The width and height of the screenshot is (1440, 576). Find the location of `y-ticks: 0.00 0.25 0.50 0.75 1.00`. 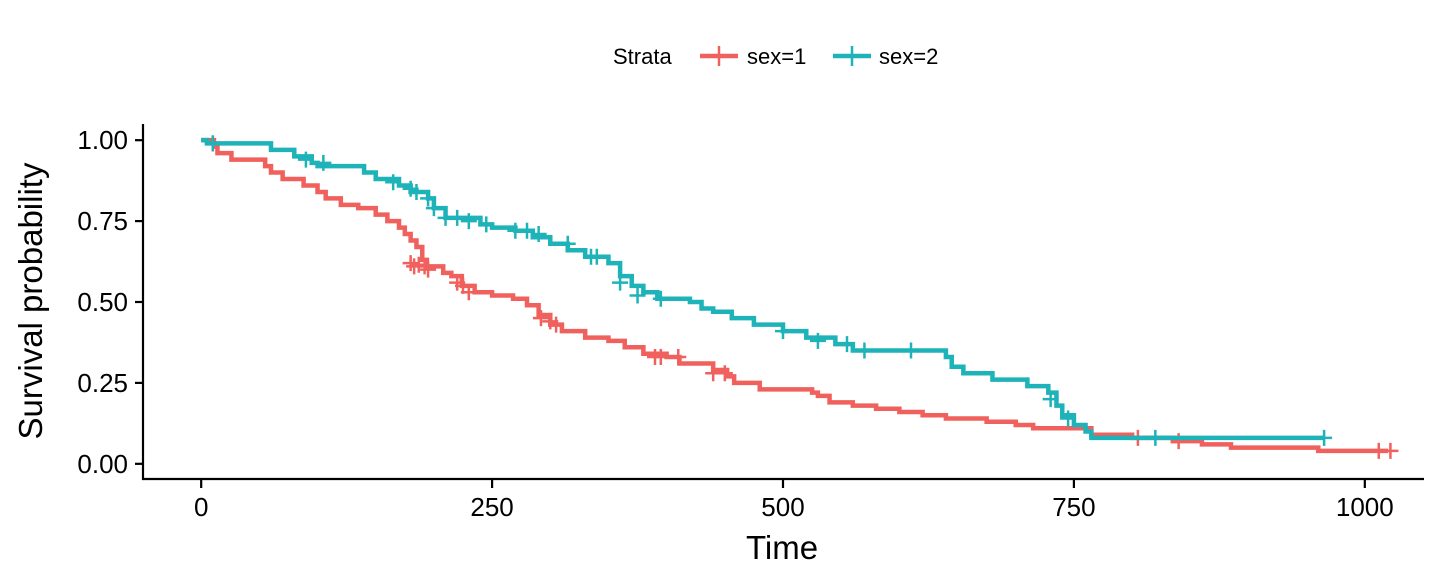

y-ticks: 0.00 0.25 0.50 0.75 1.00 is located at coordinates (110, 302).